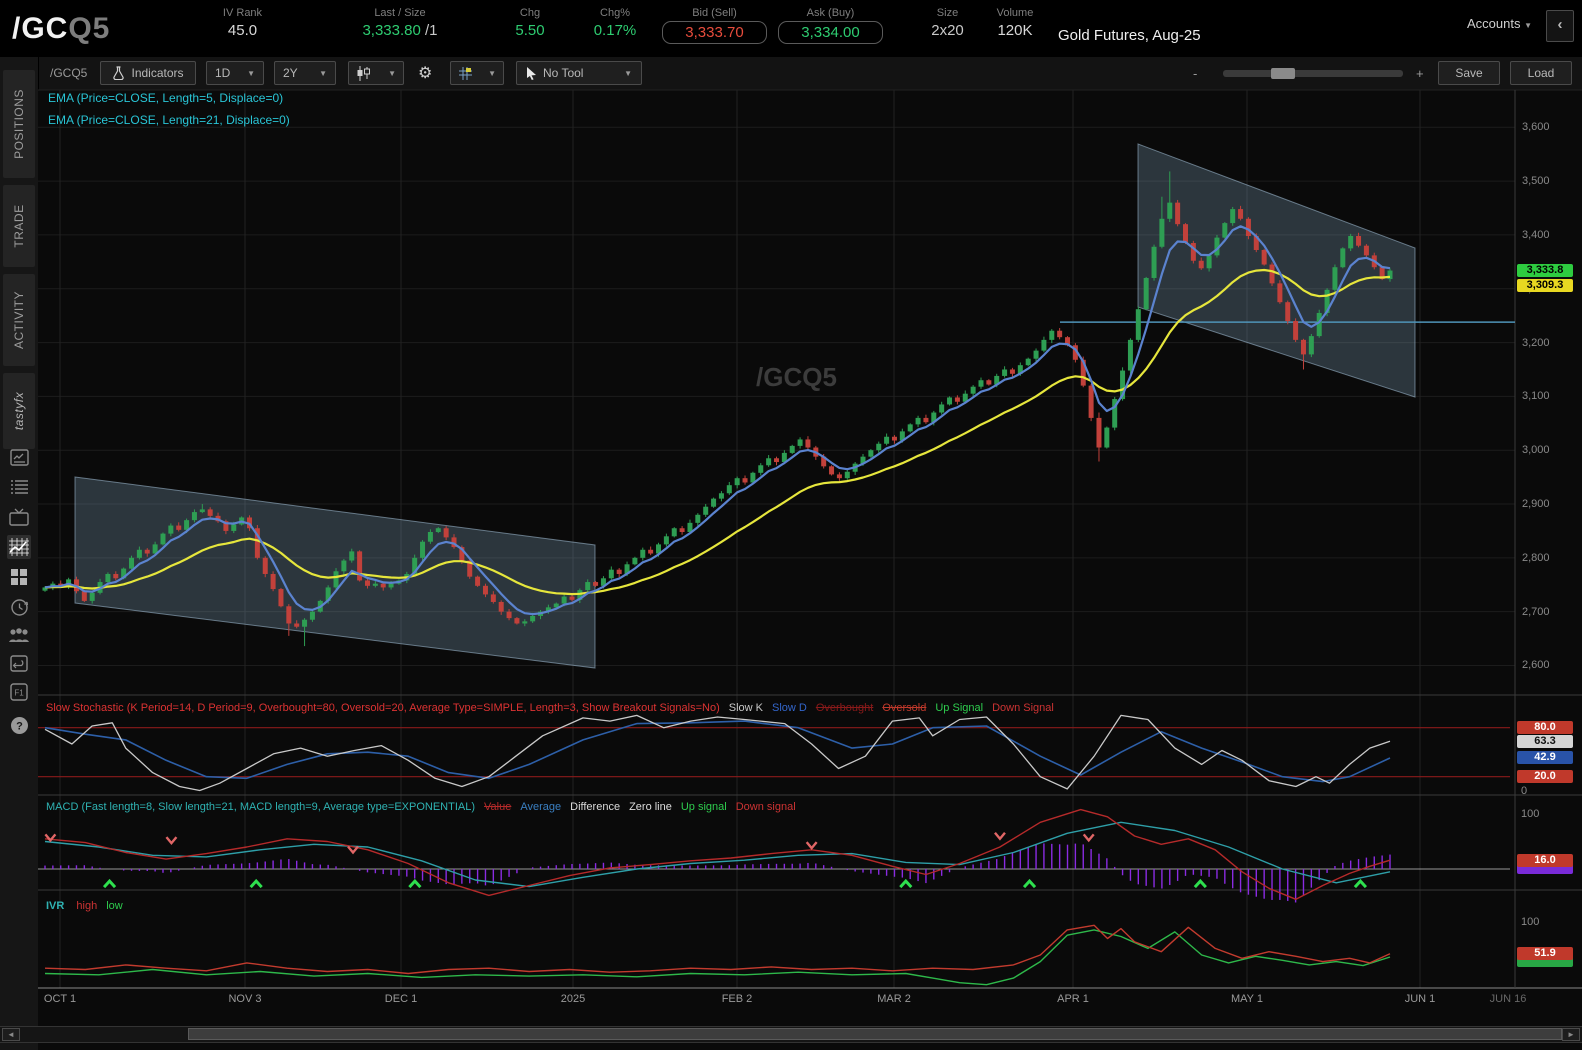 The width and height of the screenshot is (1582, 1050). I want to click on axis-badge: 100, so click(1530, 814).